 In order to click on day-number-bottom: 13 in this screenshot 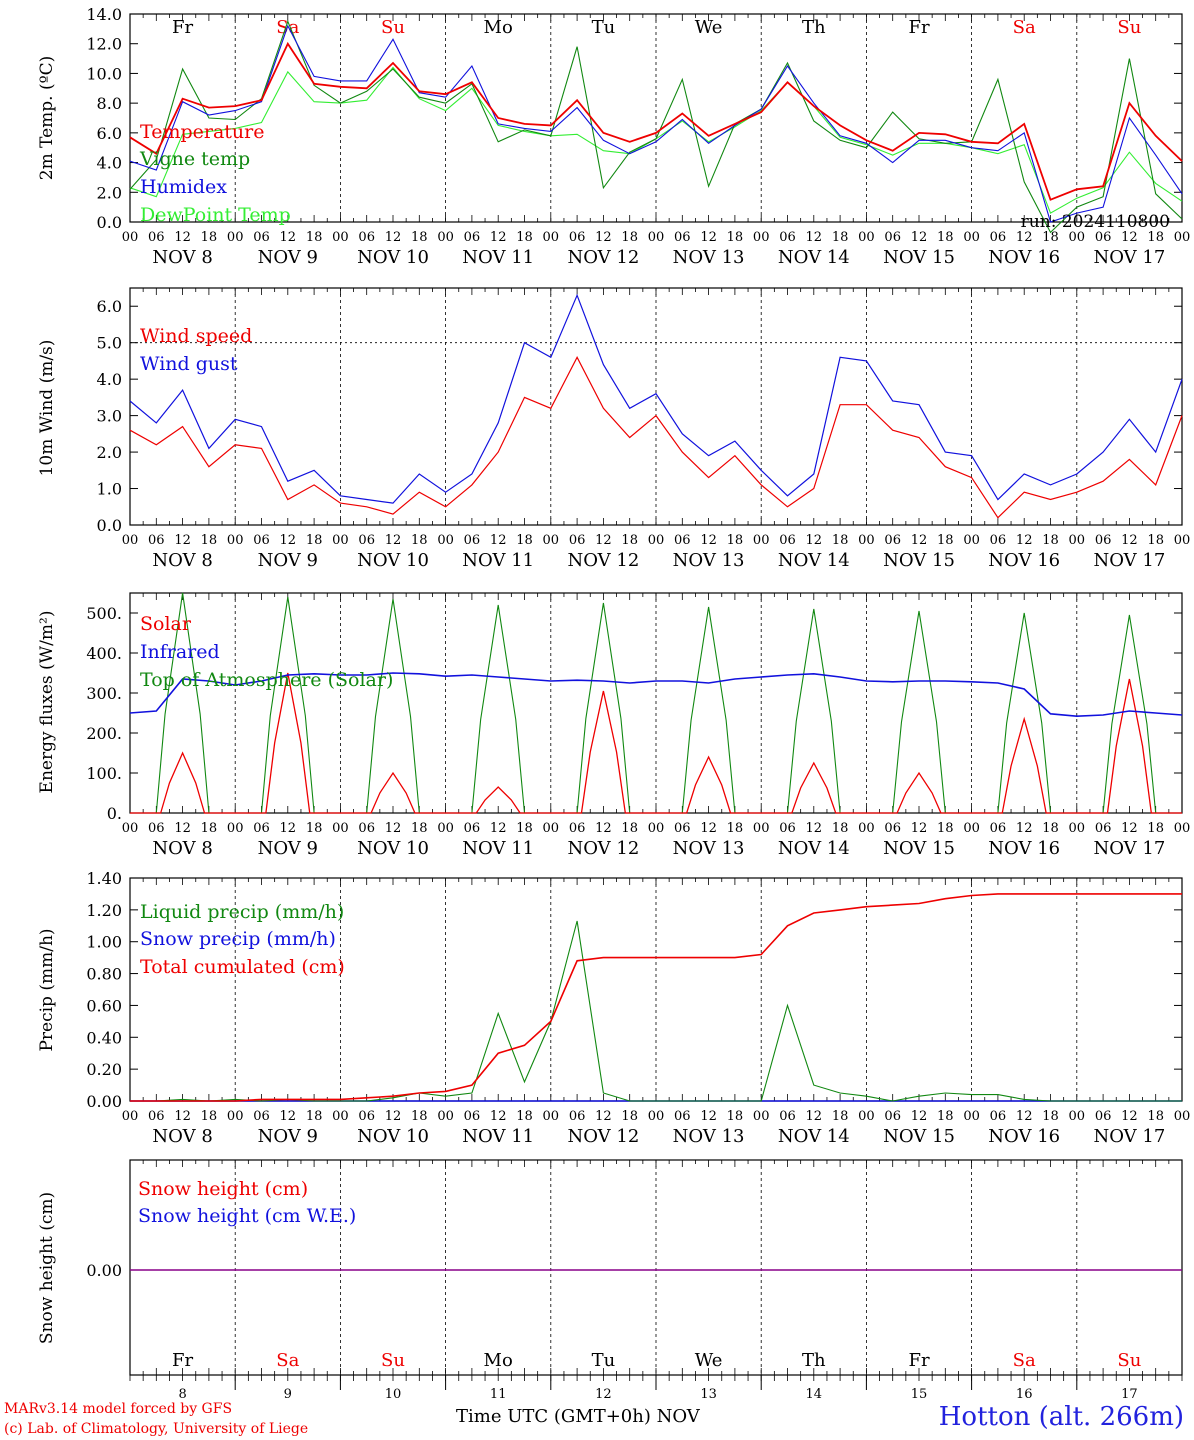, I will do `click(708, 1394)`.